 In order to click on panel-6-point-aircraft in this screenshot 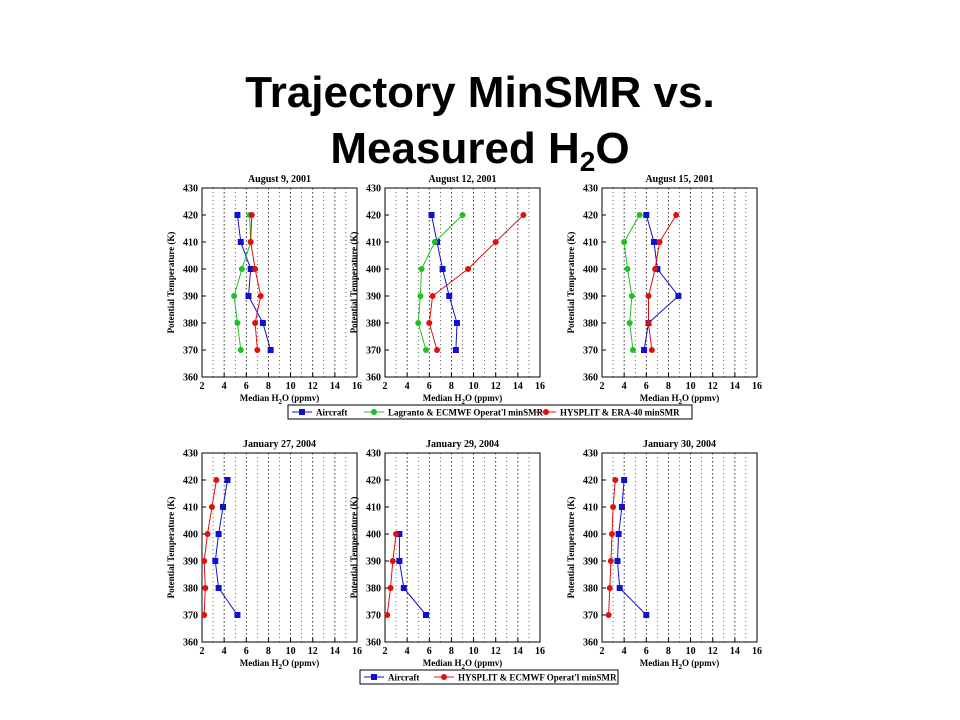, I will do `click(621, 507)`.